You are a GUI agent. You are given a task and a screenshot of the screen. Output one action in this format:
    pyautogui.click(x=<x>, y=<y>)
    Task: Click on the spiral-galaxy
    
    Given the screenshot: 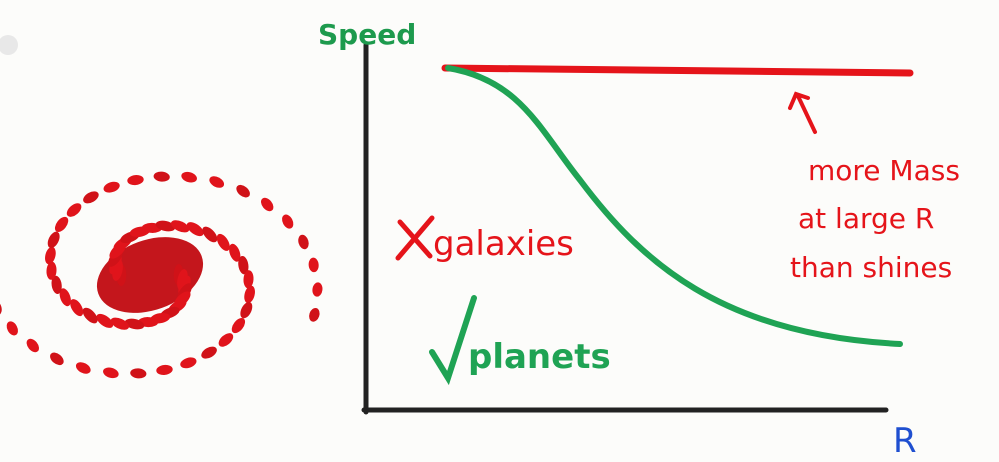 What is the action you would take?
    pyautogui.click(x=161, y=275)
    